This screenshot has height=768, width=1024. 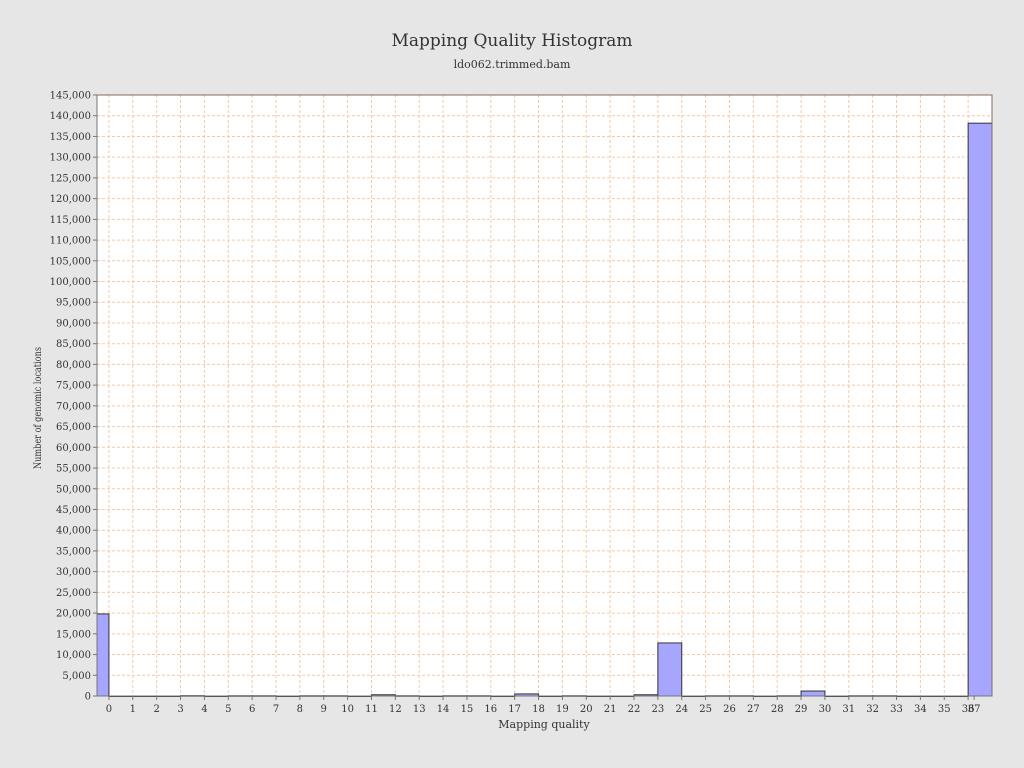 What do you see at coordinates (944, 709) in the screenshot?
I see `x-tick-label: 35` at bounding box center [944, 709].